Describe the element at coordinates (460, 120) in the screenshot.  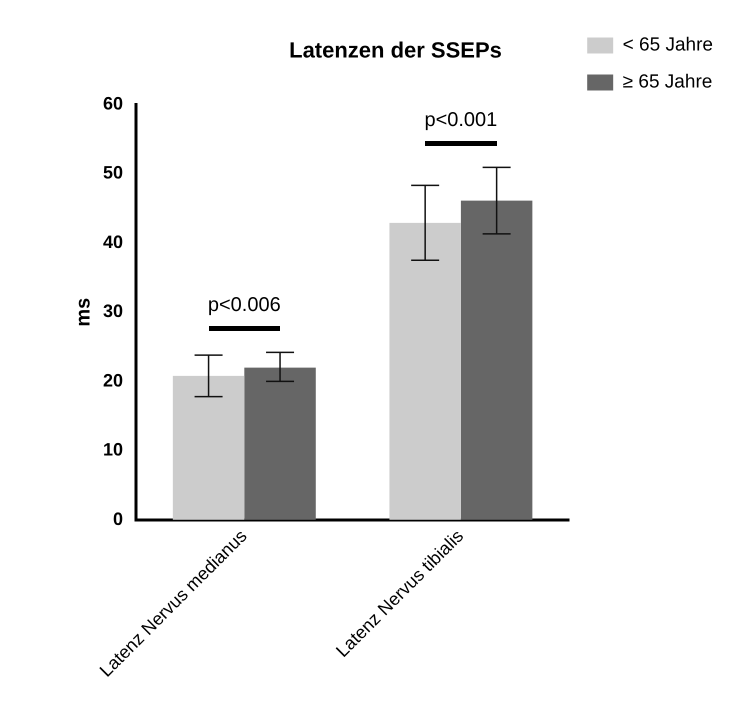
I see `annotation: p<0.001` at that location.